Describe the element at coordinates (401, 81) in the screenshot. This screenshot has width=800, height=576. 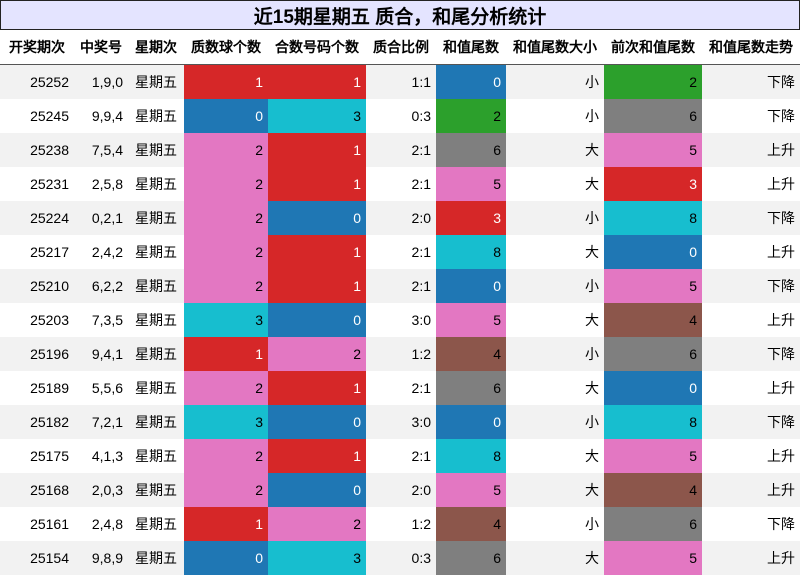
I see `cell-ratio: 1:1` at that location.